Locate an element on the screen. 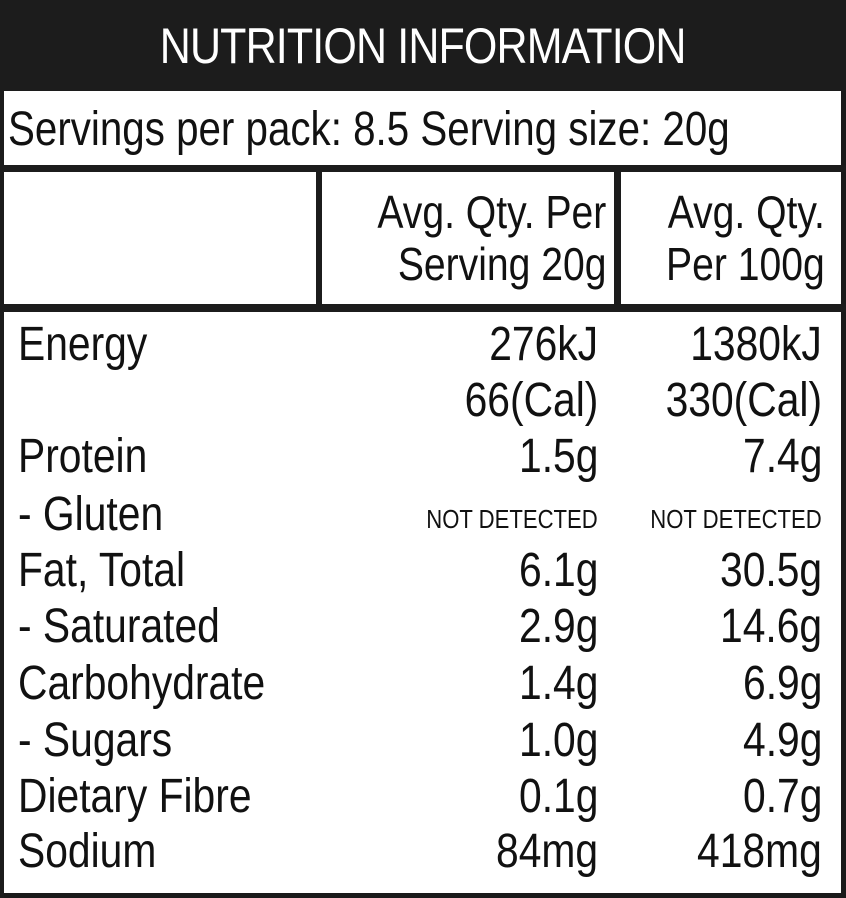  per-100g-value: NOT DETECTED is located at coordinates (736, 519).